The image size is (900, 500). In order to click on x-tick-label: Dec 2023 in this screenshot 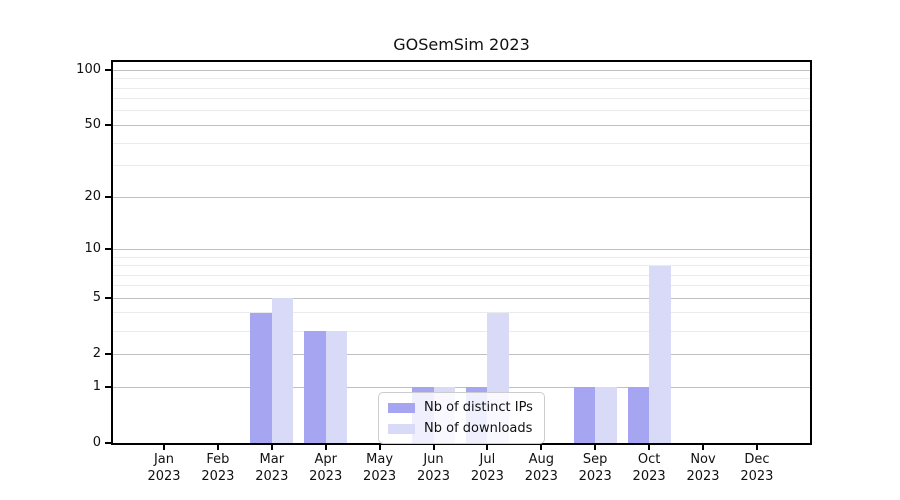, I will do `click(757, 468)`.